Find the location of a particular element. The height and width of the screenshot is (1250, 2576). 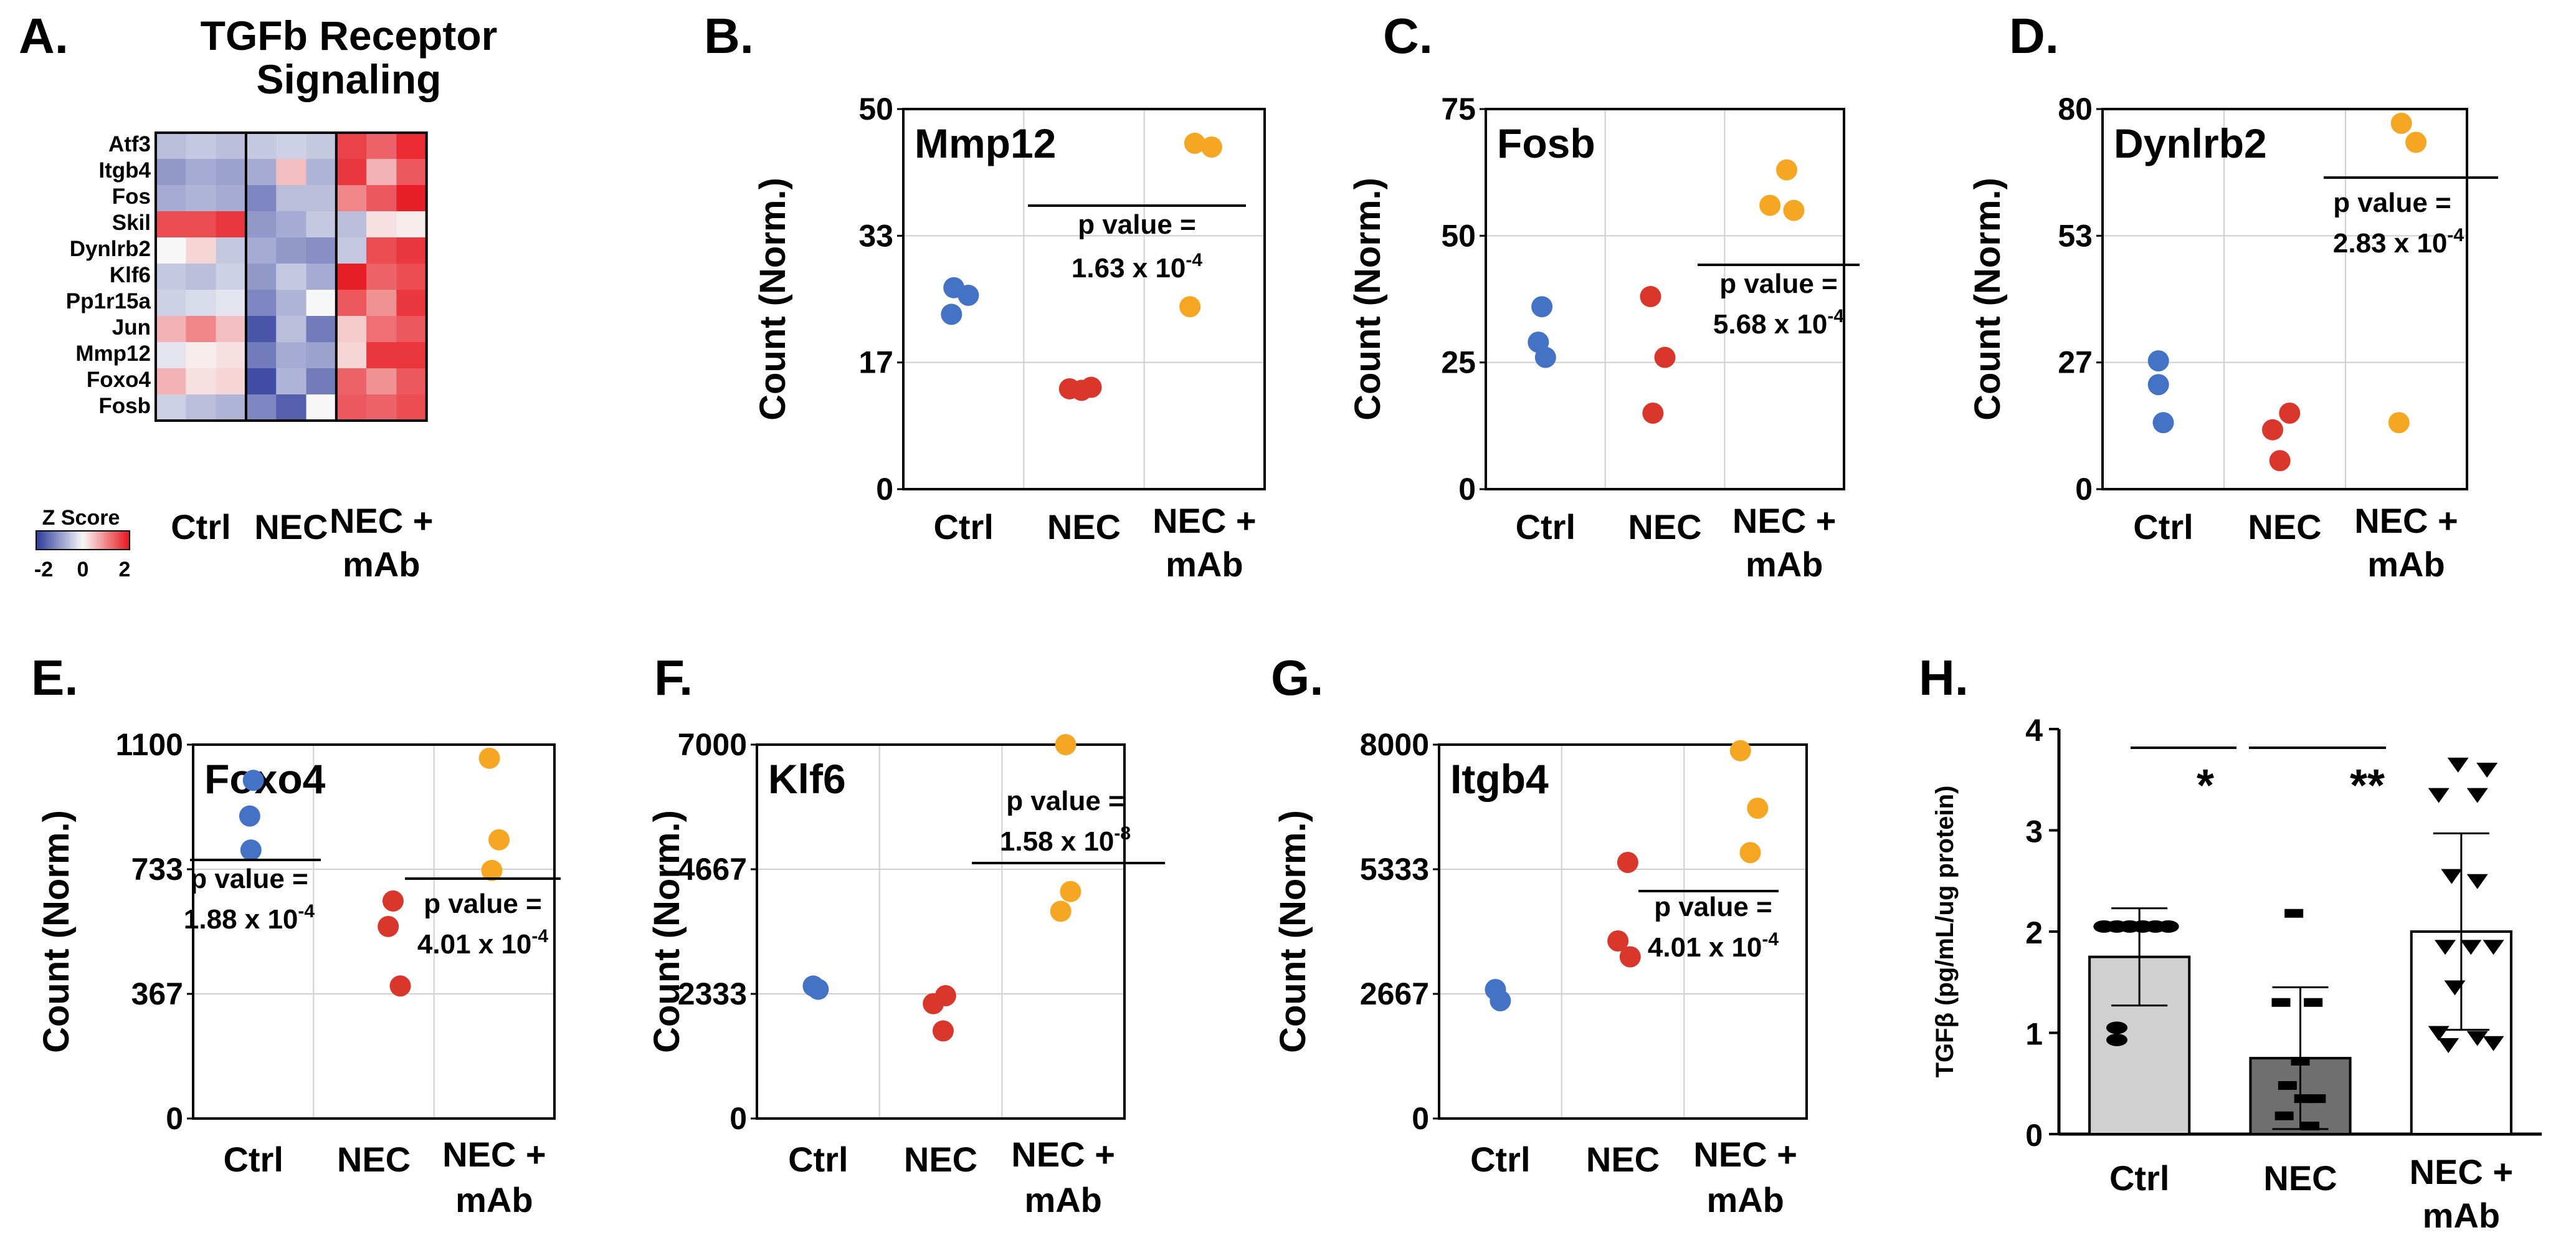

y-tick-label: 3 is located at coordinates (2034, 832).